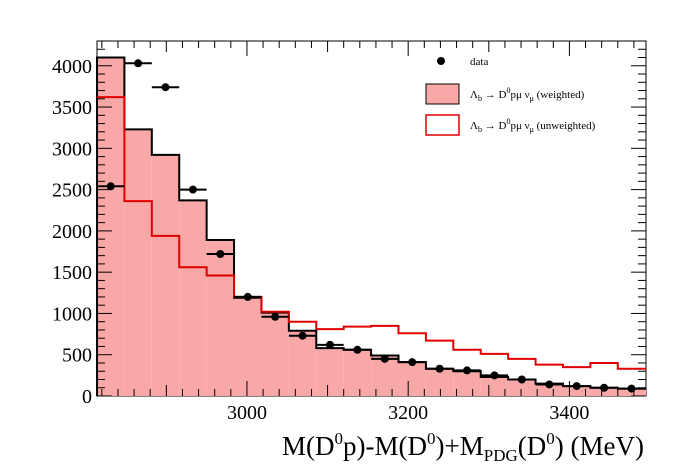 The height and width of the screenshot is (472, 696). I want to click on x-tick-label: 3000, so click(247, 413).